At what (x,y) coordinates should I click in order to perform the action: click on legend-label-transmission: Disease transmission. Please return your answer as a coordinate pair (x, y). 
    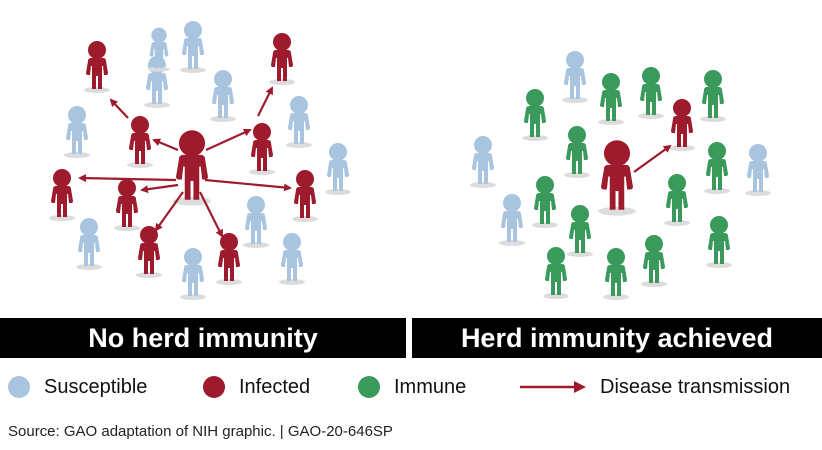
    Looking at the image, I should click on (695, 386).